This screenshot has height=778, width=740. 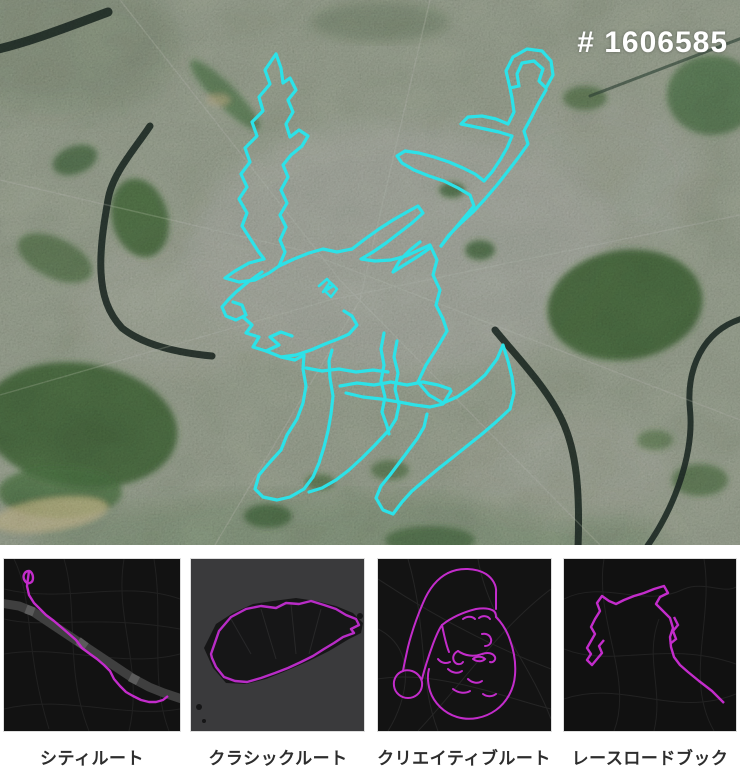 I want to click on thumbnail-creative-route, so click(x=464, y=645).